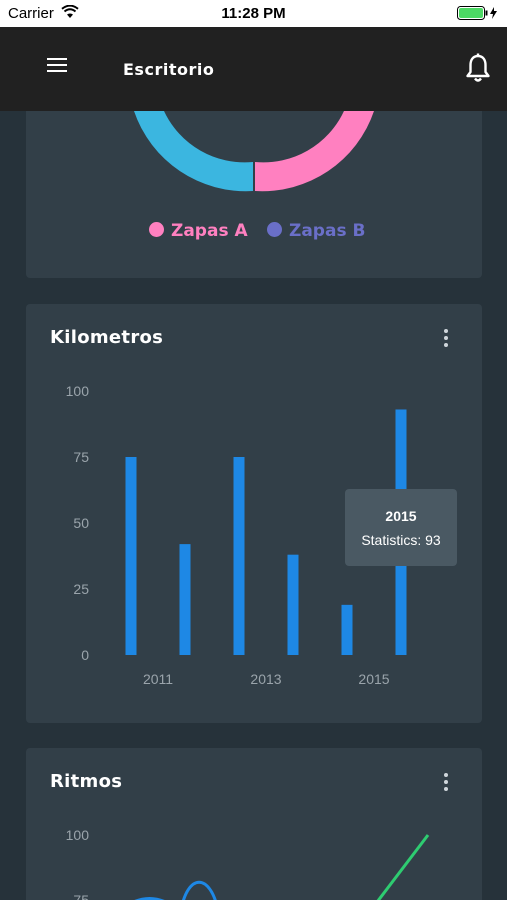 The image size is (507, 900). What do you see at coordinates (254, 151) in the screenshot?
I see `donut-chart` at bounding box center [254, 151].